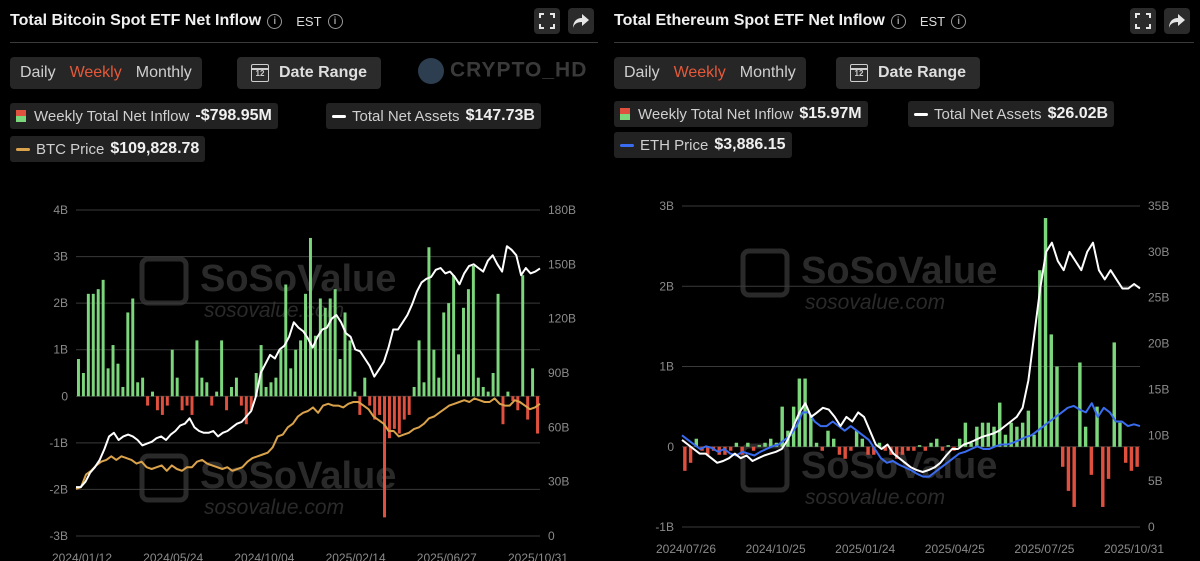 The width and height of the screenshot is (1200, 561). I want to click on bar-legend-icon, so click(21, 116).